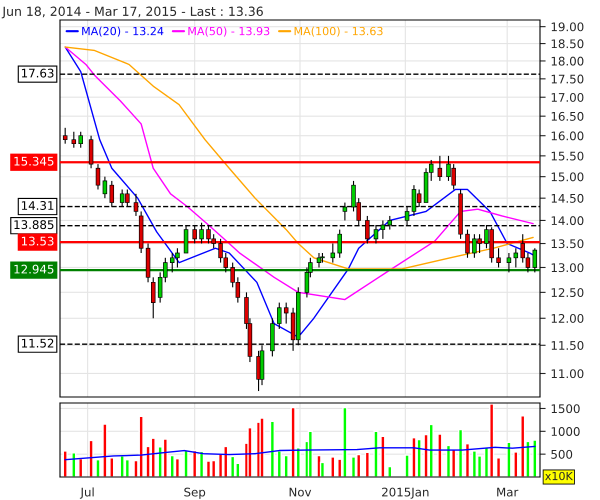  What do you see at coordinates (568, 198) in the screenshot?
I see `y-tick-label: 14.50` at bounding box center [568, 198].